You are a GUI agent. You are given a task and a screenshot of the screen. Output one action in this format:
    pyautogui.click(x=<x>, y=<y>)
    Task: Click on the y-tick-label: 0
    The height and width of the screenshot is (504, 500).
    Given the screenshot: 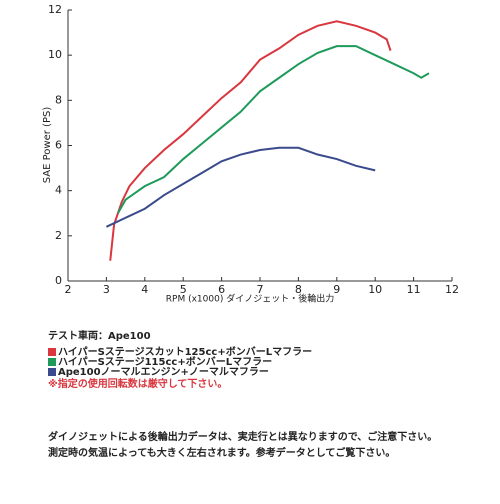 What is the action you would take?
    pyautogui.click(x=58, y=280)
    